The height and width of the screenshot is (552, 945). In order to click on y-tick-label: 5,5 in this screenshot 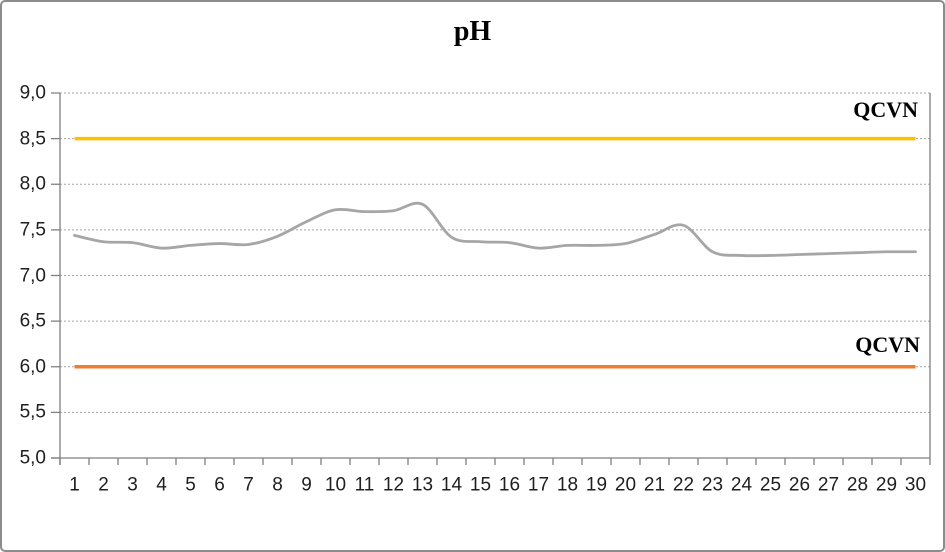, I will do `click(32, 412)`.